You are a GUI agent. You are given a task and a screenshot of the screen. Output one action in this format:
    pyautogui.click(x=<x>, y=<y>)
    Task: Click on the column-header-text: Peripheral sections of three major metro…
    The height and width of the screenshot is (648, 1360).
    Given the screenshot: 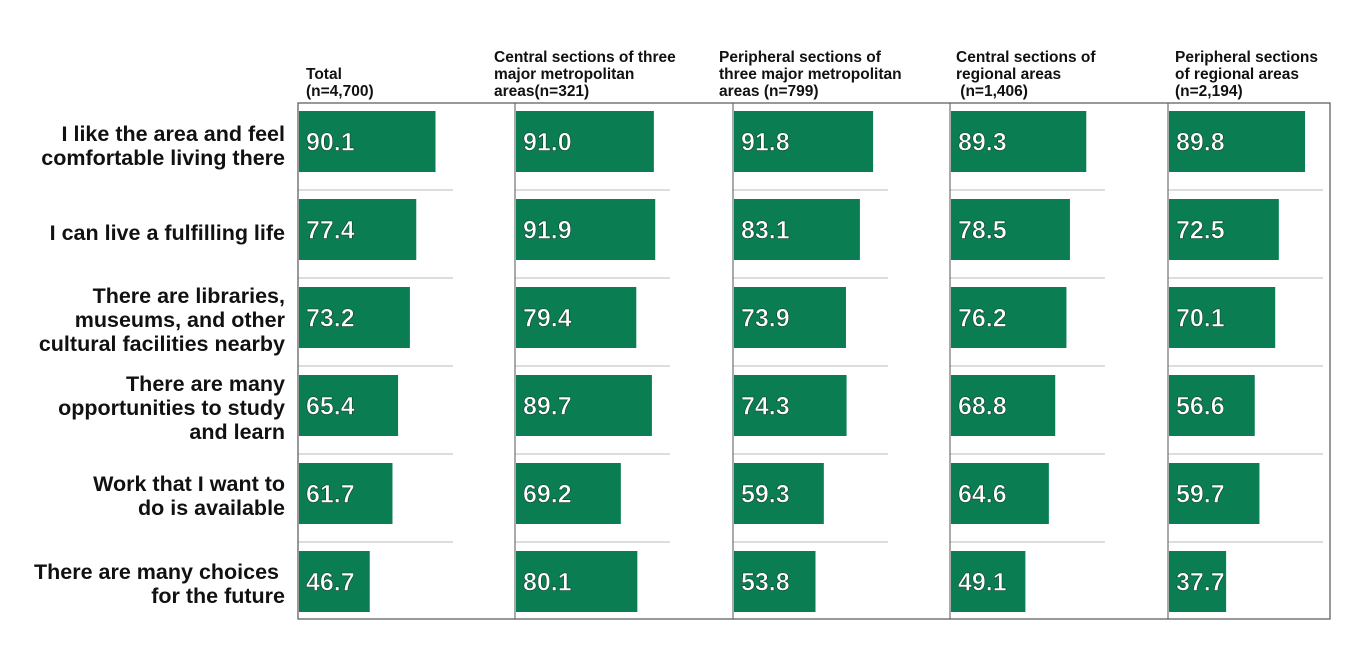 What is the action you would take?
    pyautogui.click(x=810, y=74)
    